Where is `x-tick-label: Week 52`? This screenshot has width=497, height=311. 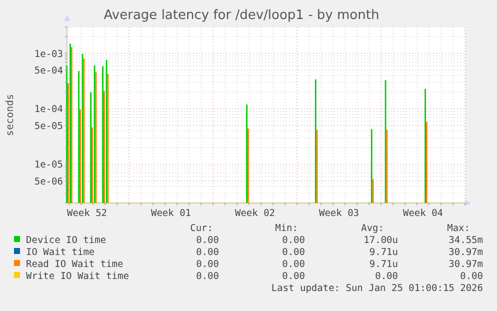
x-tick-label: Week 52 is located at coordinates (87, 213).